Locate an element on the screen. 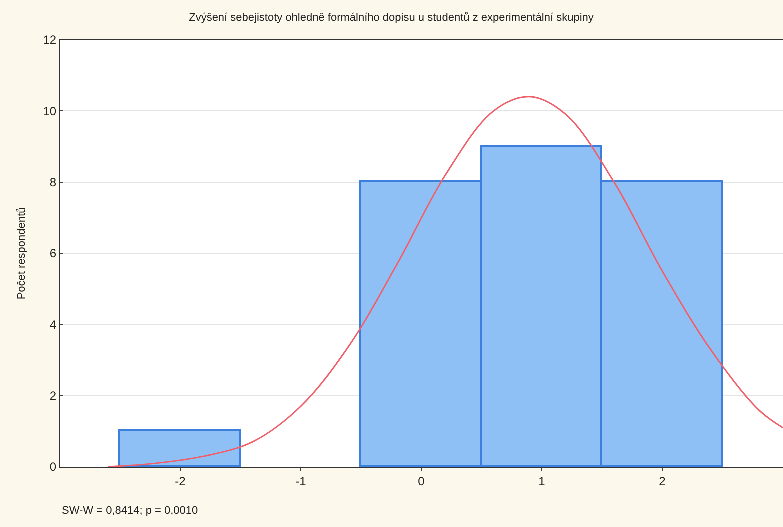 The width and height of the screenshot is (783, 527). y-tick-label: 0 is located at coordinates (53, 467).